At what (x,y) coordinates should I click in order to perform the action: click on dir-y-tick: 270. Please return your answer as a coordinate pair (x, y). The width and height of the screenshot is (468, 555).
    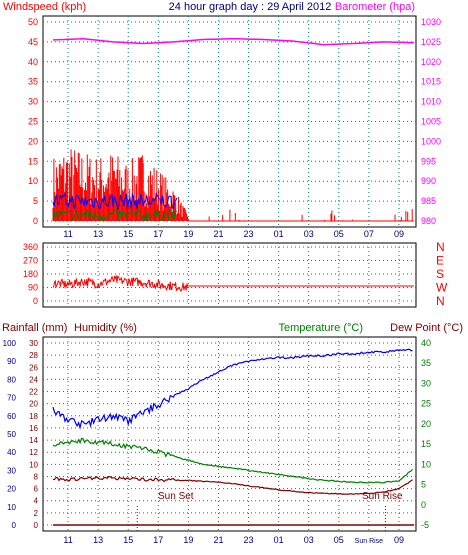
    Looking at the image, I should click on (30, 261).